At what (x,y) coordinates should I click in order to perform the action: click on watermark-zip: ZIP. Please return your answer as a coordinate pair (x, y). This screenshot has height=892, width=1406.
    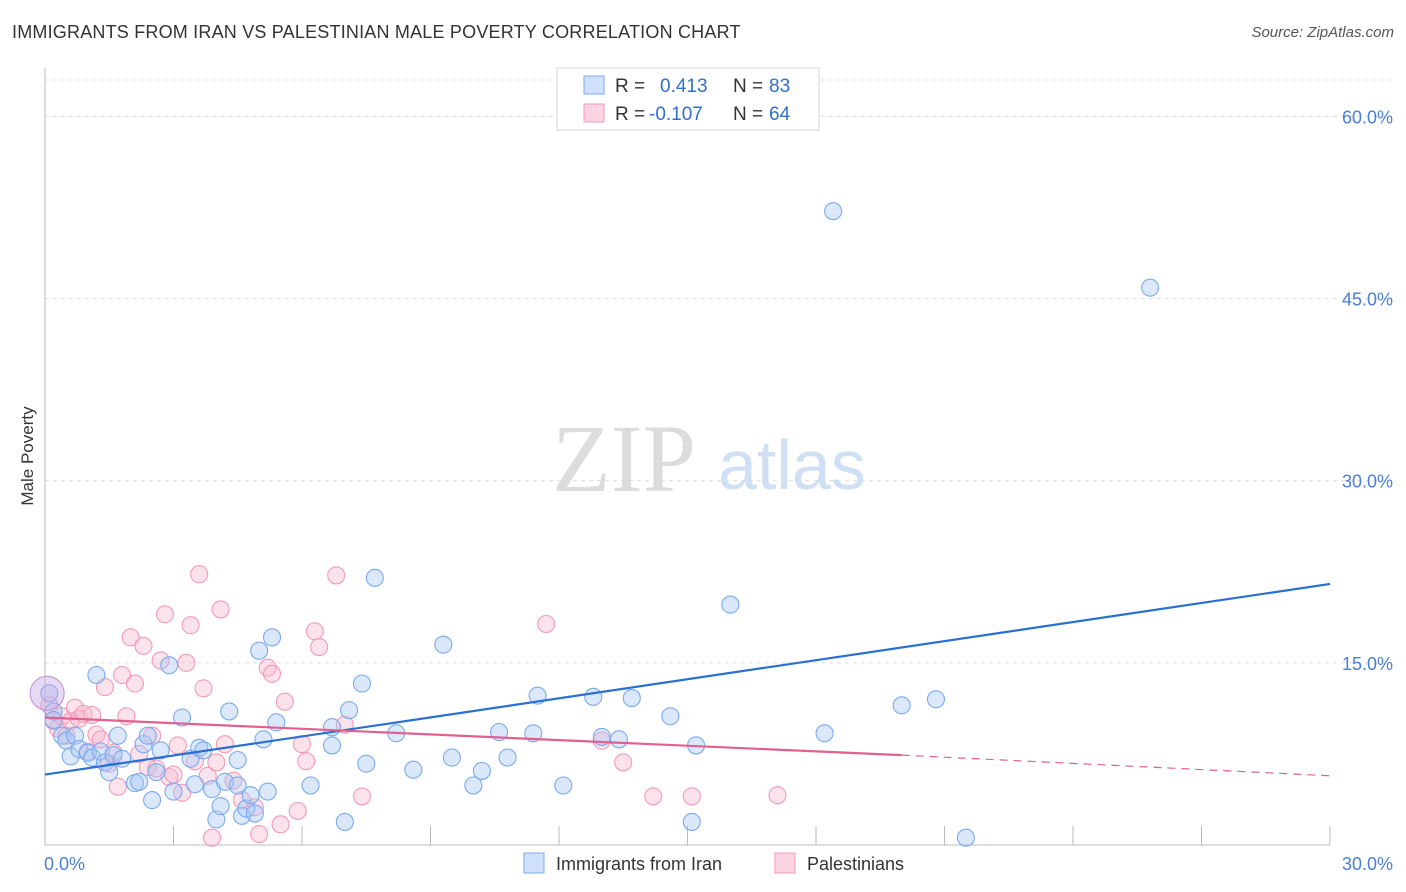
    Looking at the image, I should click on (624, 458).